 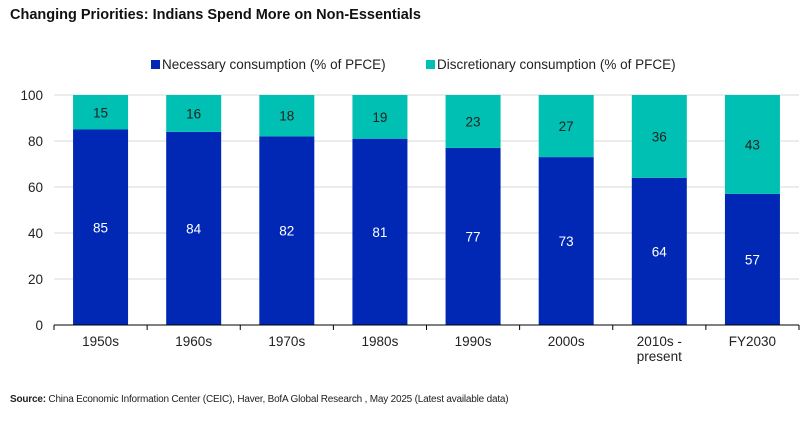 I want to click on legend-item-necessary: Necessary consumption (% of PFCE), so click(x=268, y=64).